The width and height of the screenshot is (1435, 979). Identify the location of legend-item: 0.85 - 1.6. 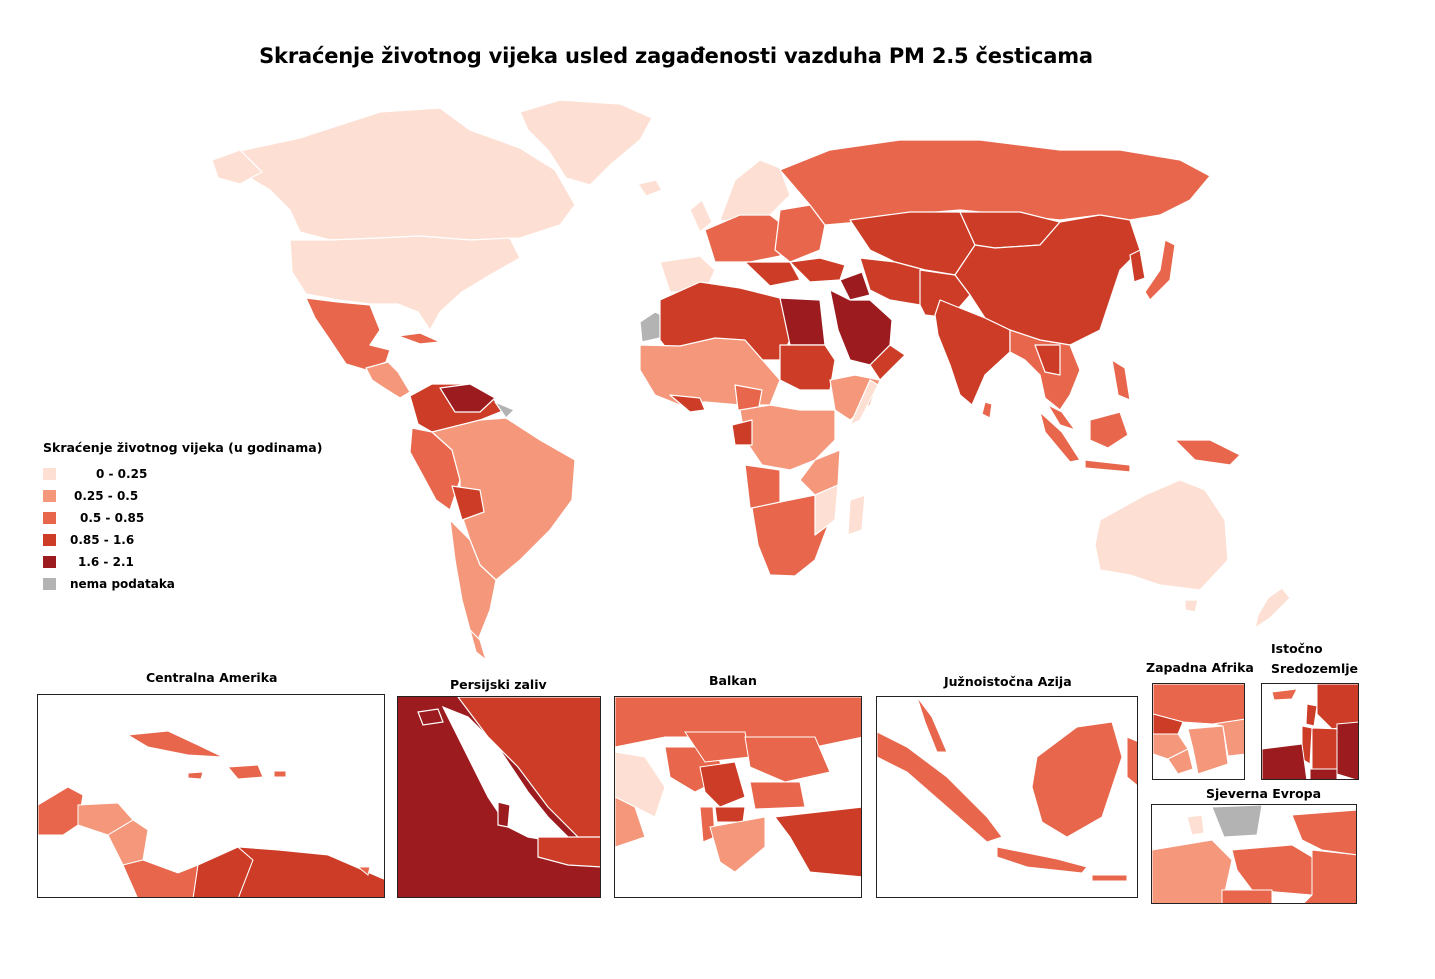
(182, 540).